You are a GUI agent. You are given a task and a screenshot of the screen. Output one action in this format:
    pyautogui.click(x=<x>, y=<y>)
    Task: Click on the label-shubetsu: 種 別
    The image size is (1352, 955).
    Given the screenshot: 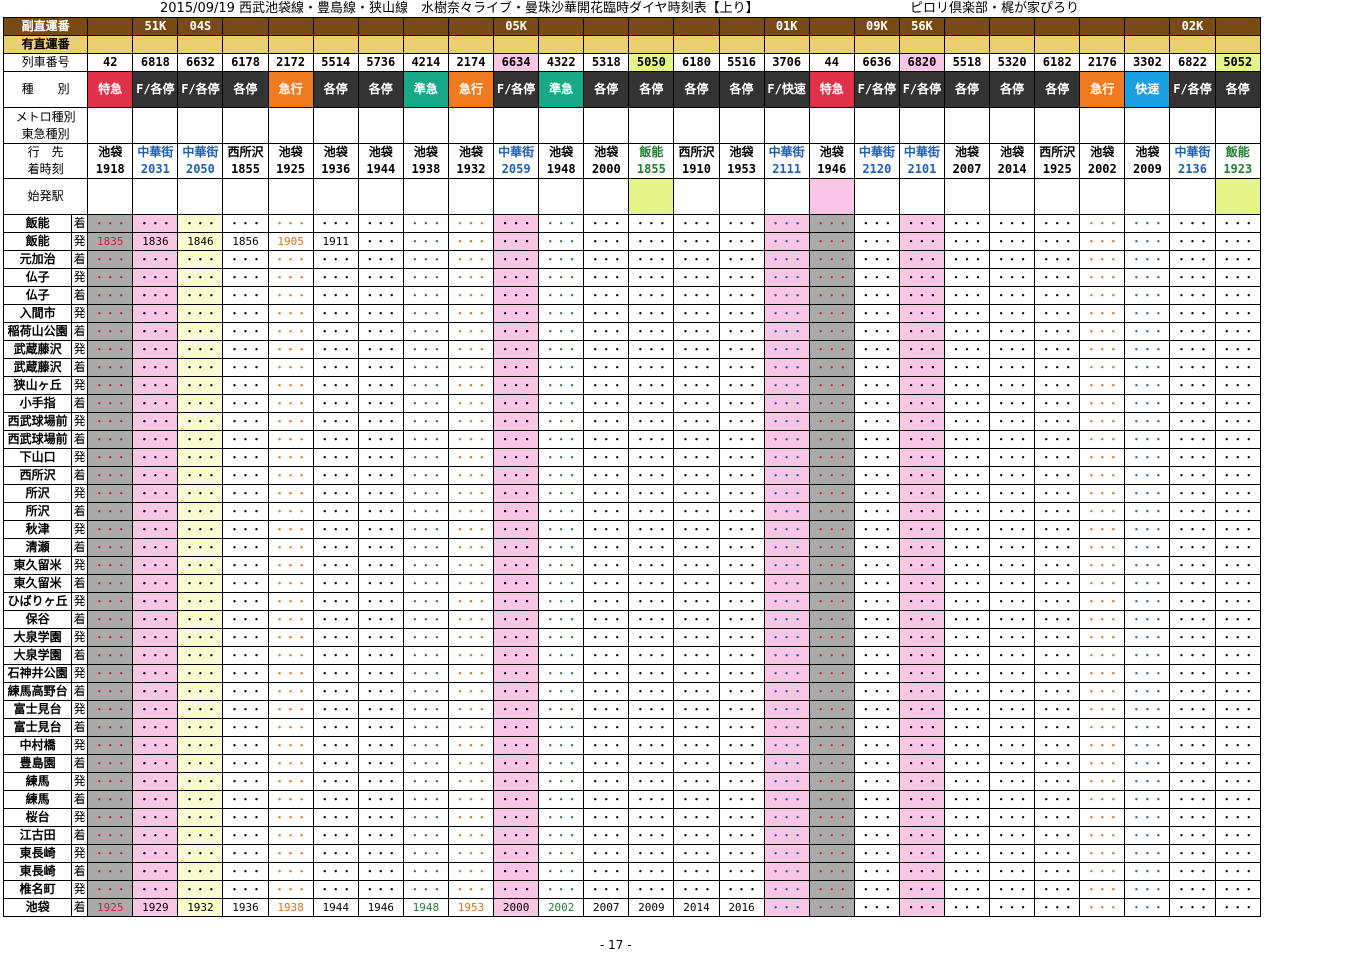 What is the action you would take?
    pyautogui.click(x=45, y=89)
    